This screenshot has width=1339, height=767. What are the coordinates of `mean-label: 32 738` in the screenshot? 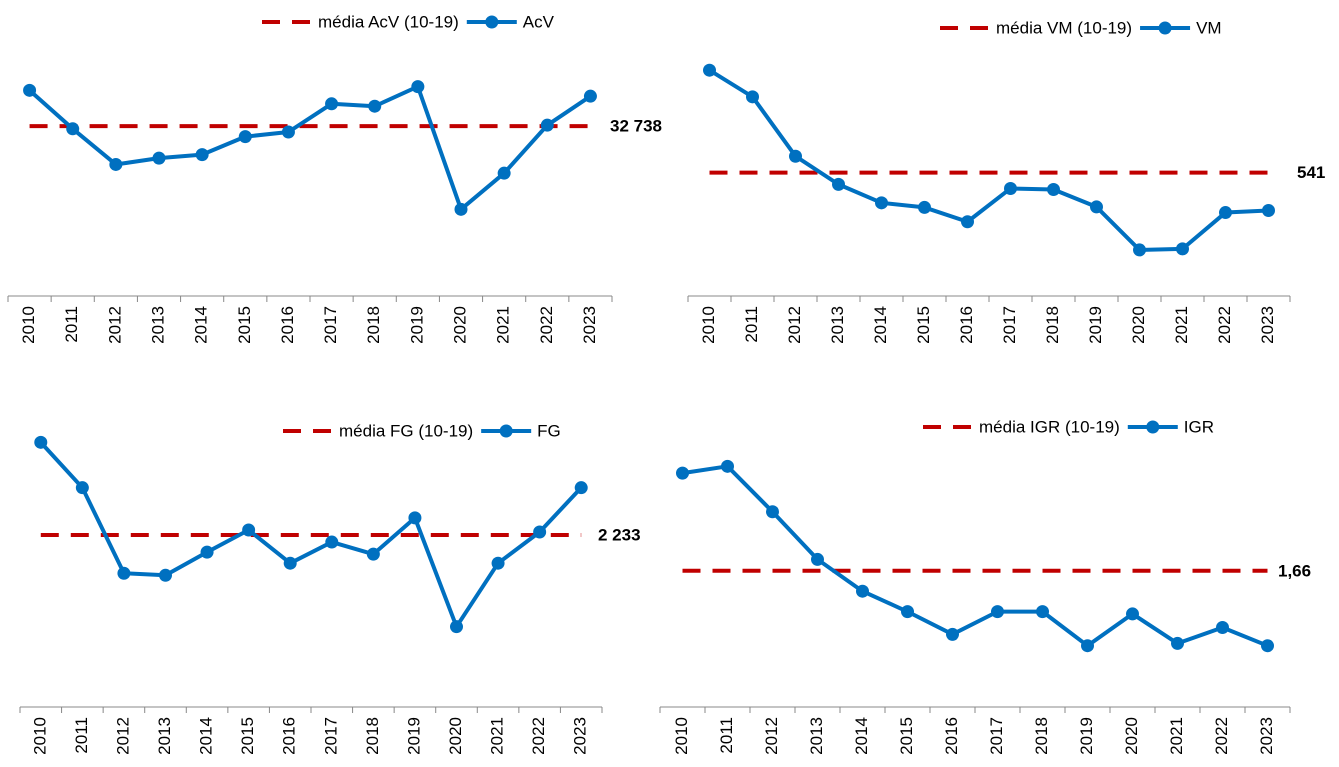 It's located at (636, 126).